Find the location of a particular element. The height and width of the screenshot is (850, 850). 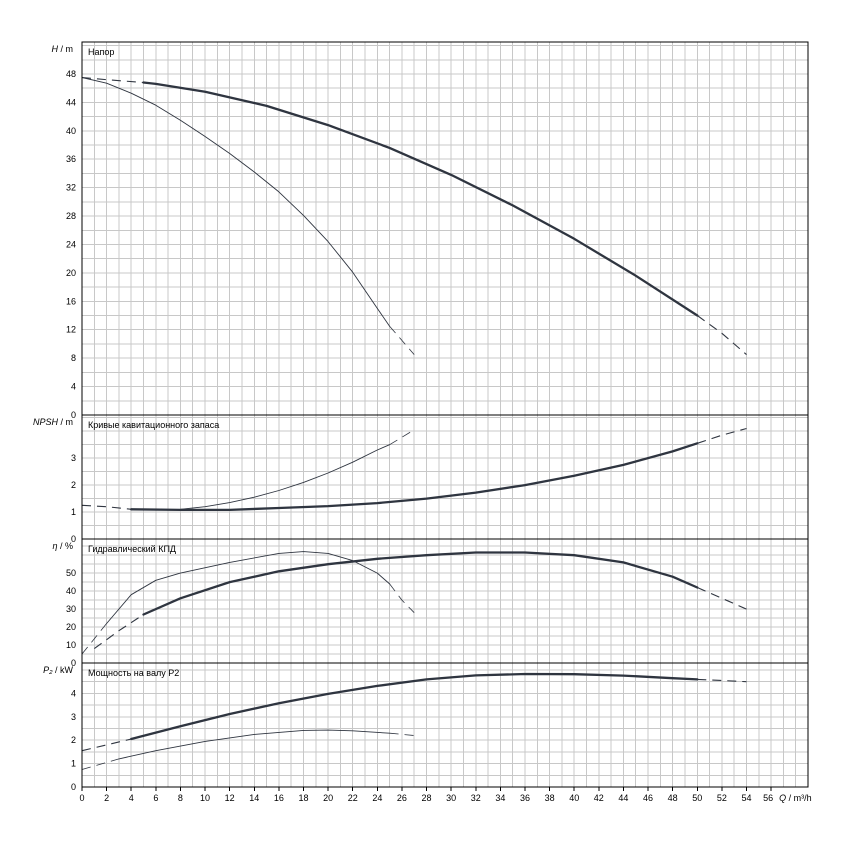

efficiency-series-2-dashed-end is located at coordinates (402, 598).